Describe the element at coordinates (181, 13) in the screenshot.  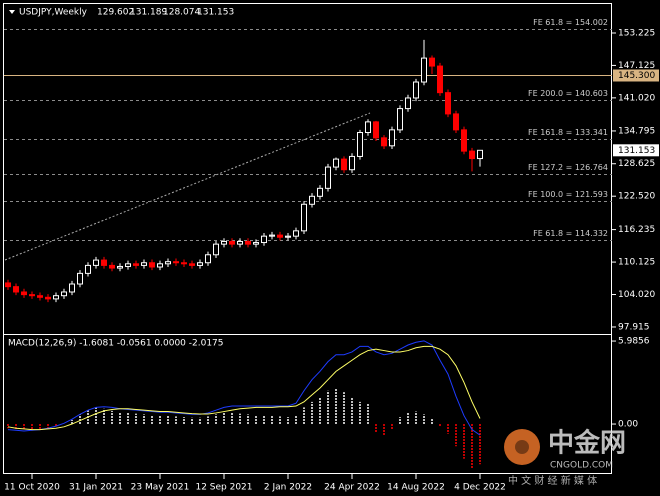
I see `ohlc-low: 128.074` at that location.